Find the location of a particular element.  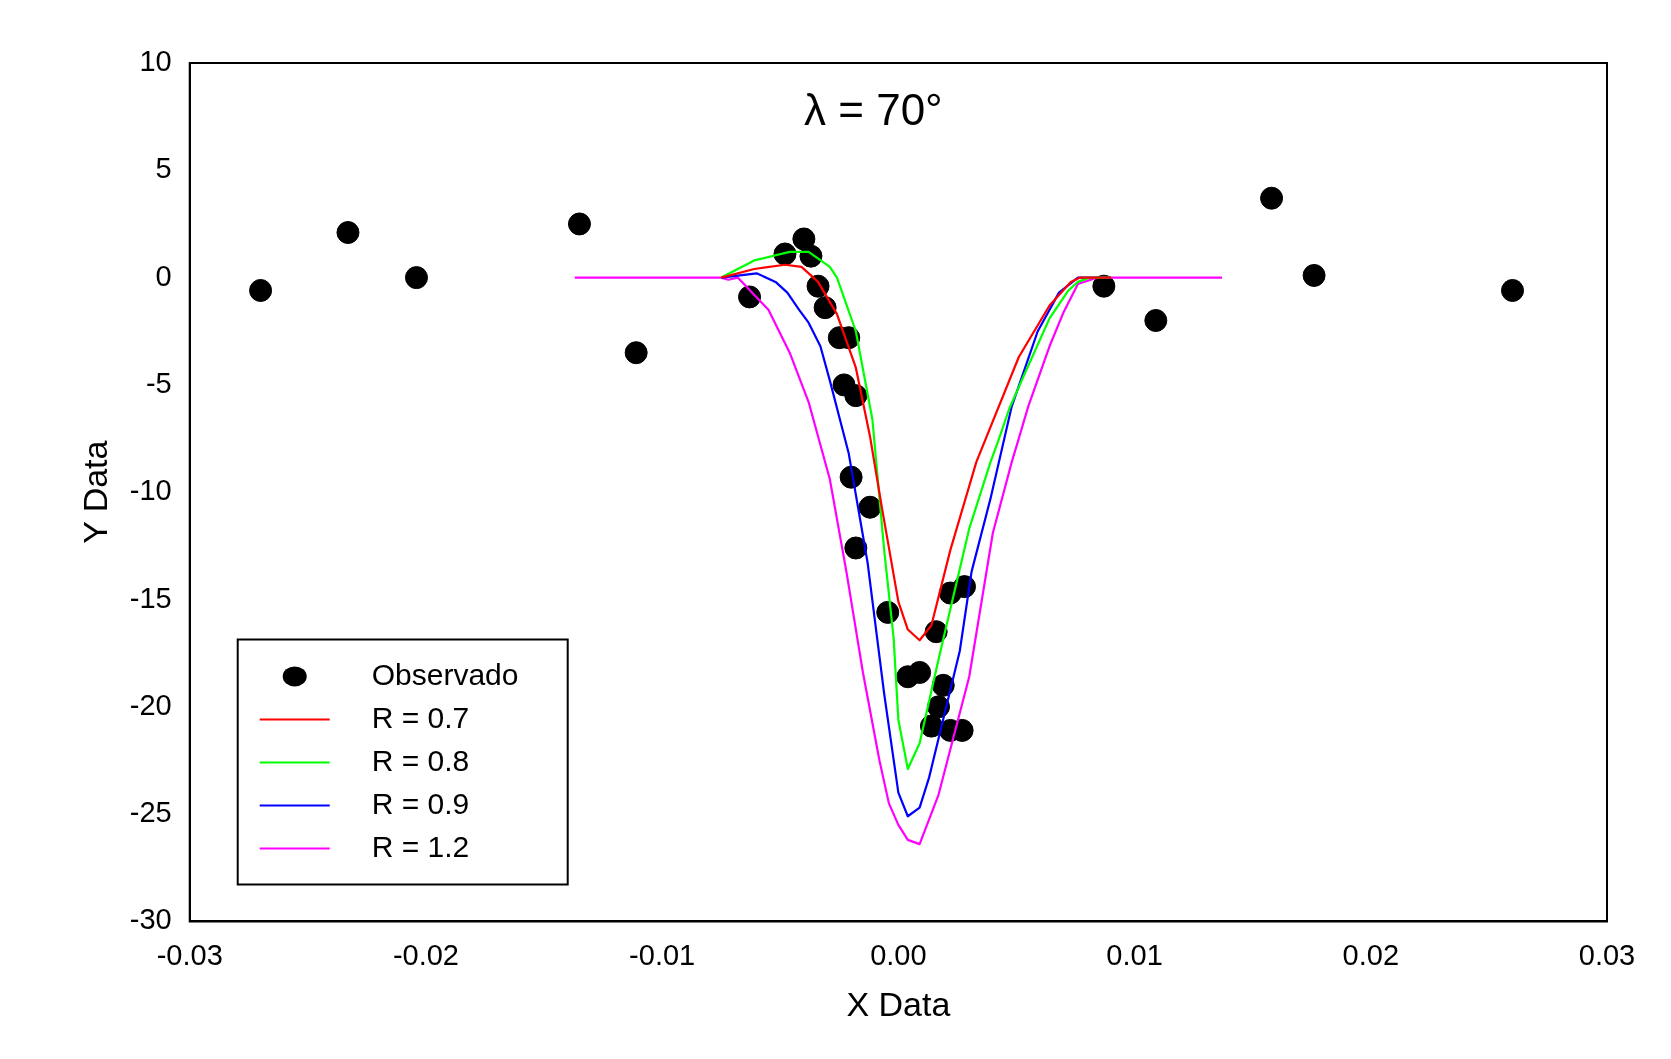

legend-label: R = 0.7 is located at coordinates (420, 717).